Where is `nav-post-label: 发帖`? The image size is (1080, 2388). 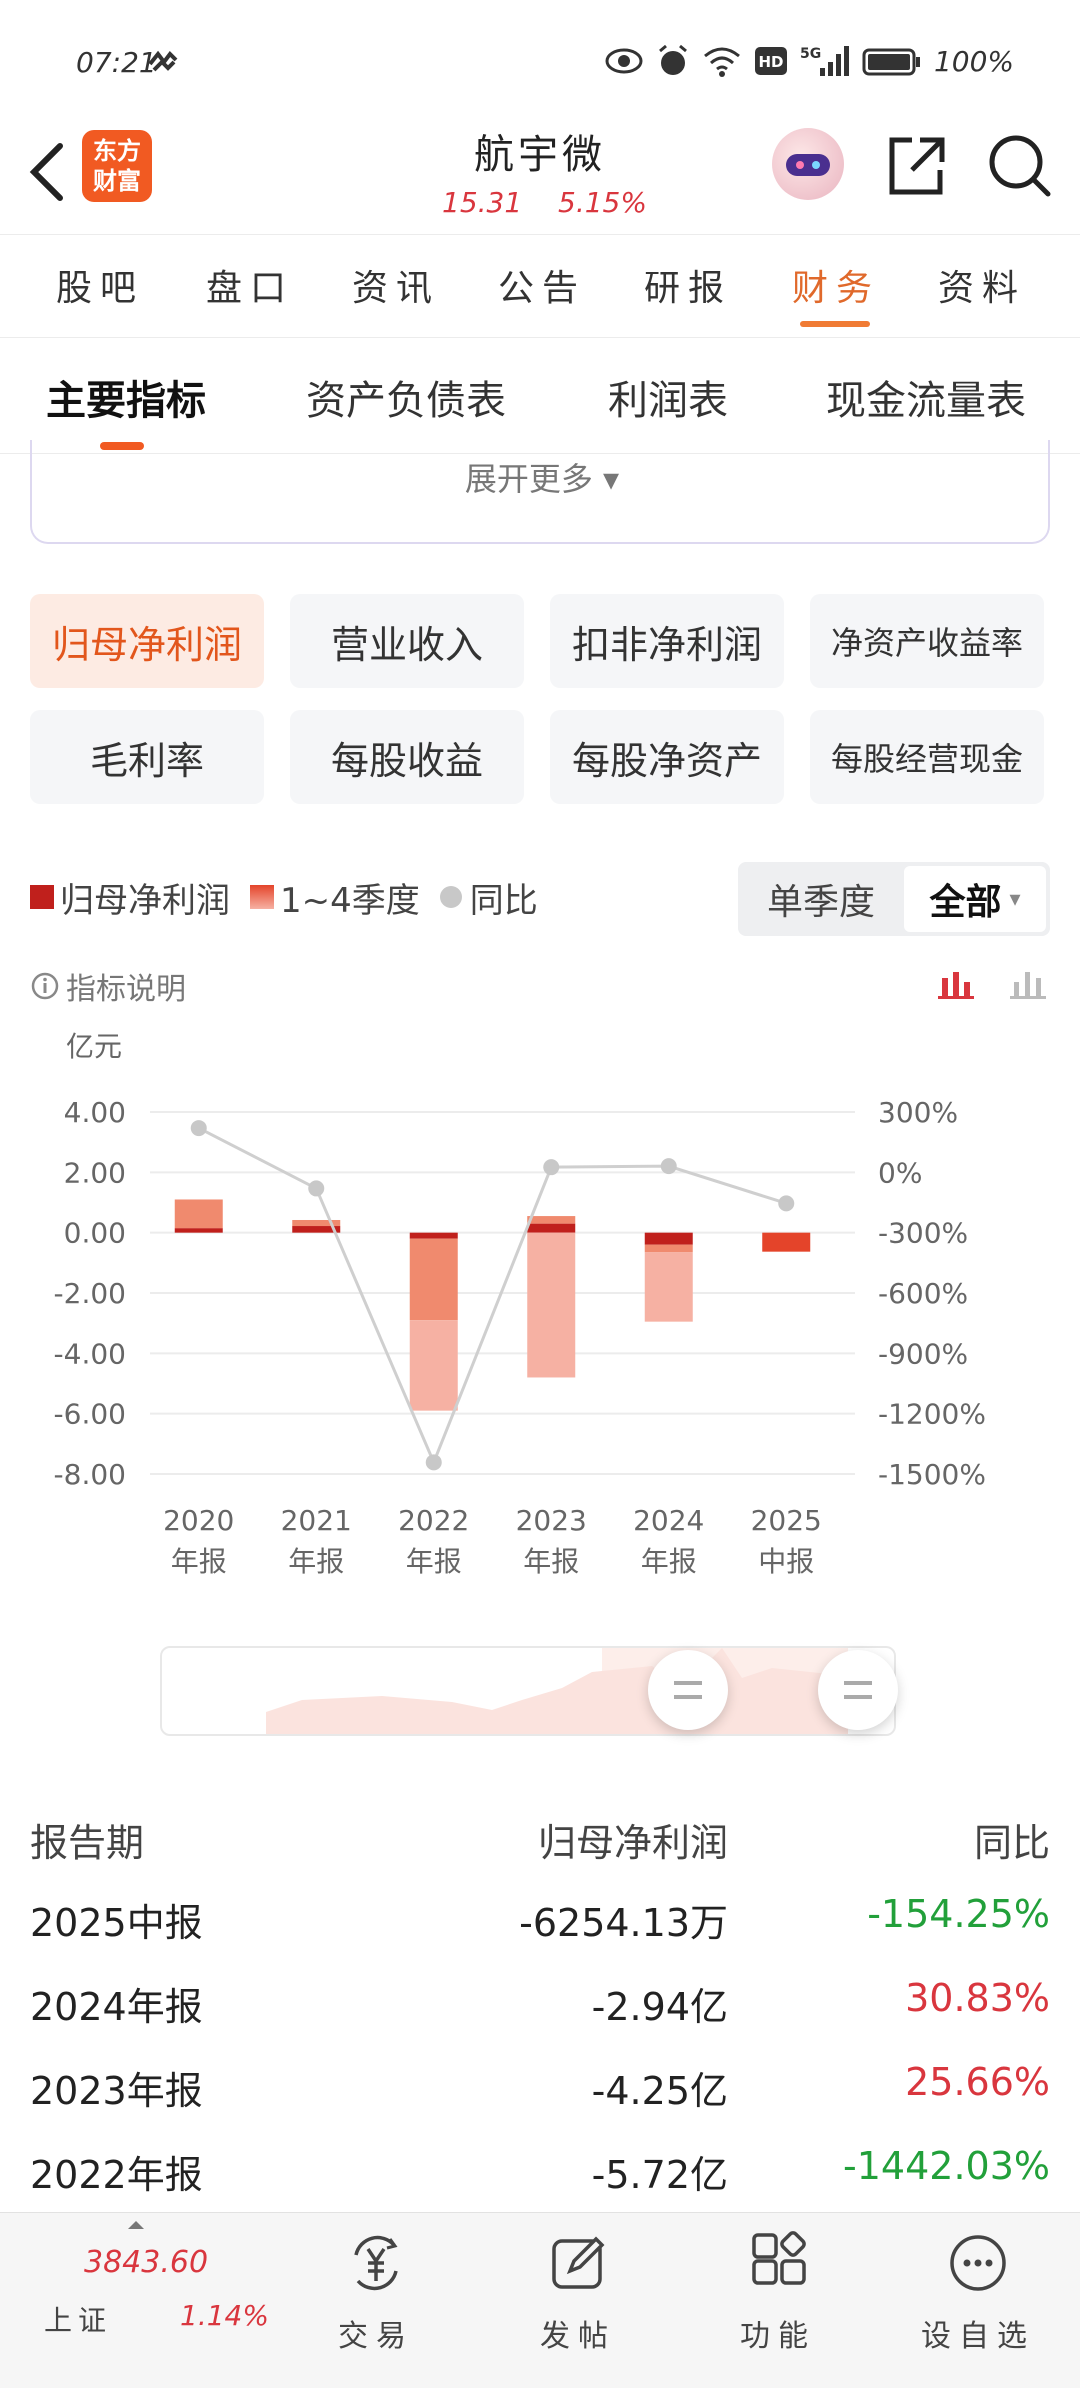
nav-post-label: 发帖 is located at coordinates (578, 2336).